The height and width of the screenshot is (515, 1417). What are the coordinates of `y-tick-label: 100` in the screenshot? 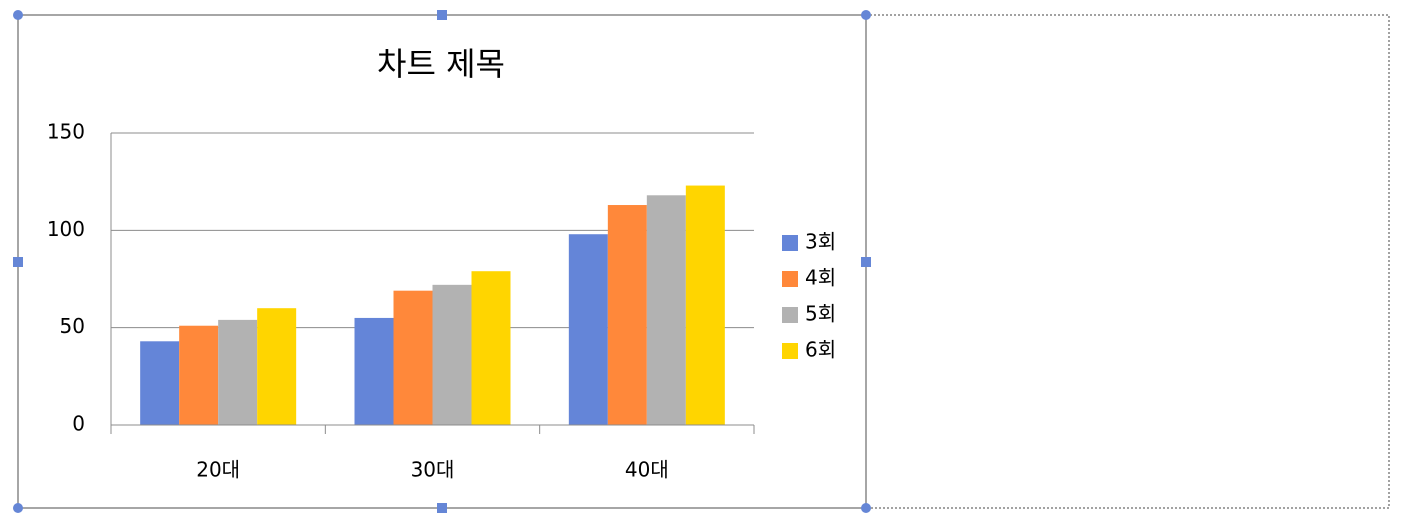 It's located at (66, 229).